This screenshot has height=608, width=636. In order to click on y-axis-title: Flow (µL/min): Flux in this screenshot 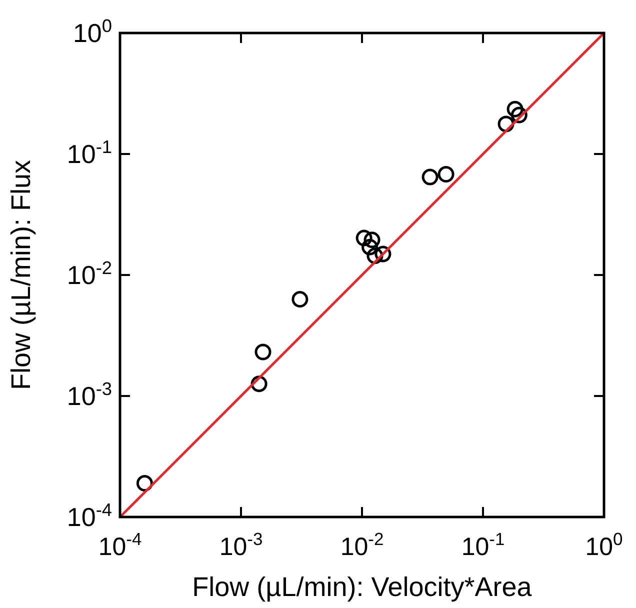, I will do `click(21, 274)`.